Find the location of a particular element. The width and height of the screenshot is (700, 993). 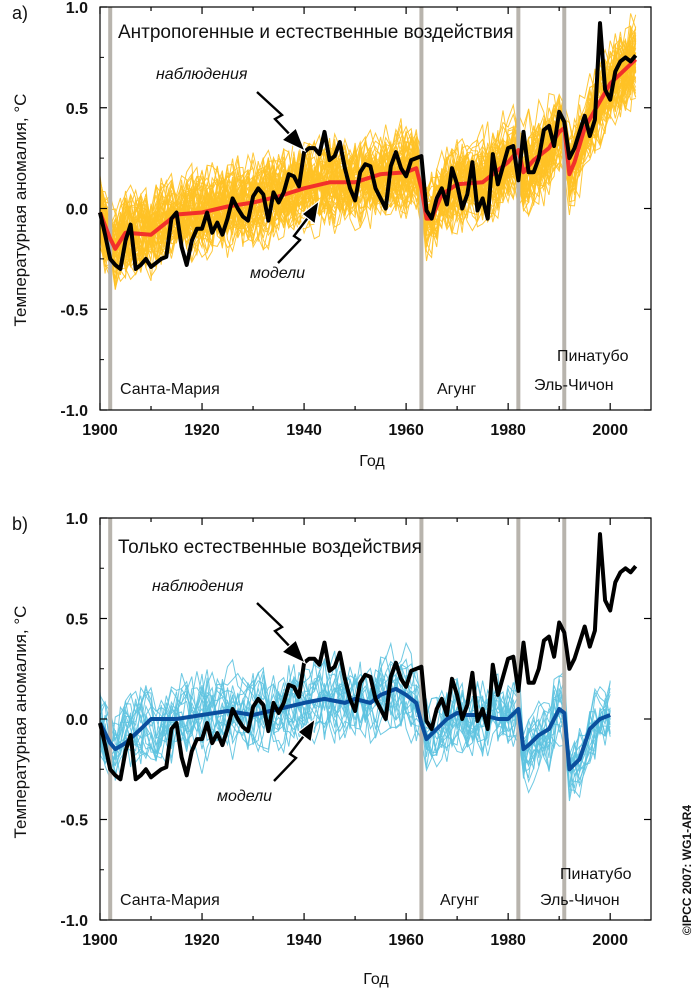

chart-title: Только естественные воздействия is located at coordinates (270, 547).